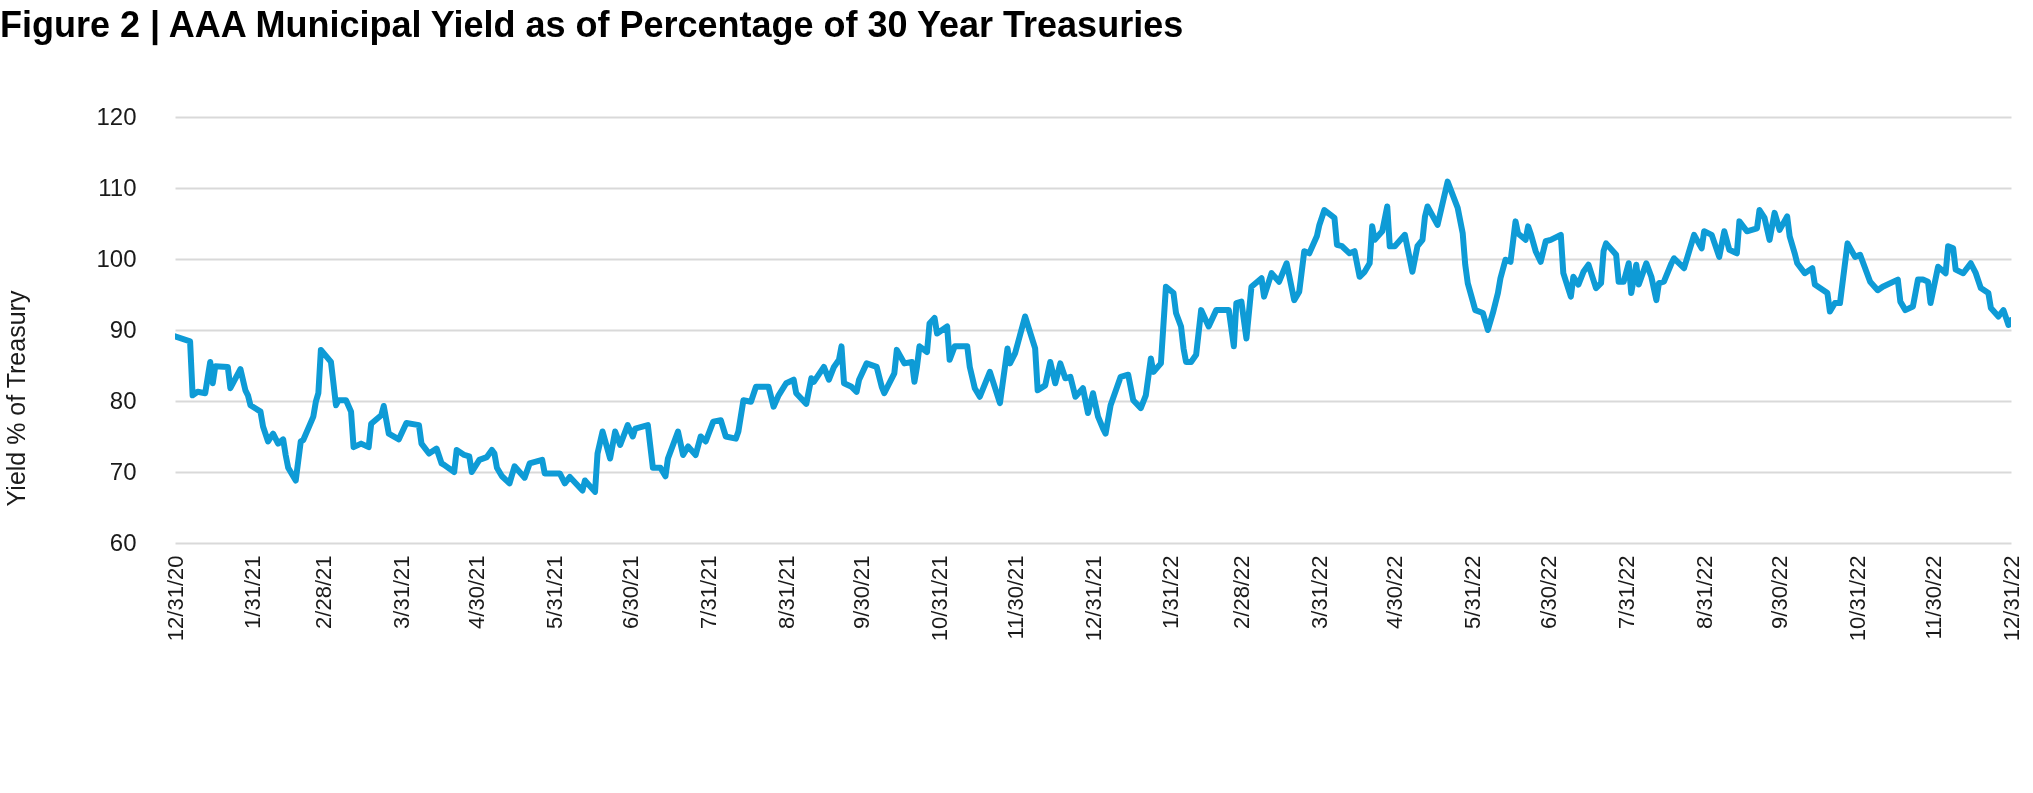 The image size is (2033, 793). I want to click on y-tick-label: 110, so click(117, 187).